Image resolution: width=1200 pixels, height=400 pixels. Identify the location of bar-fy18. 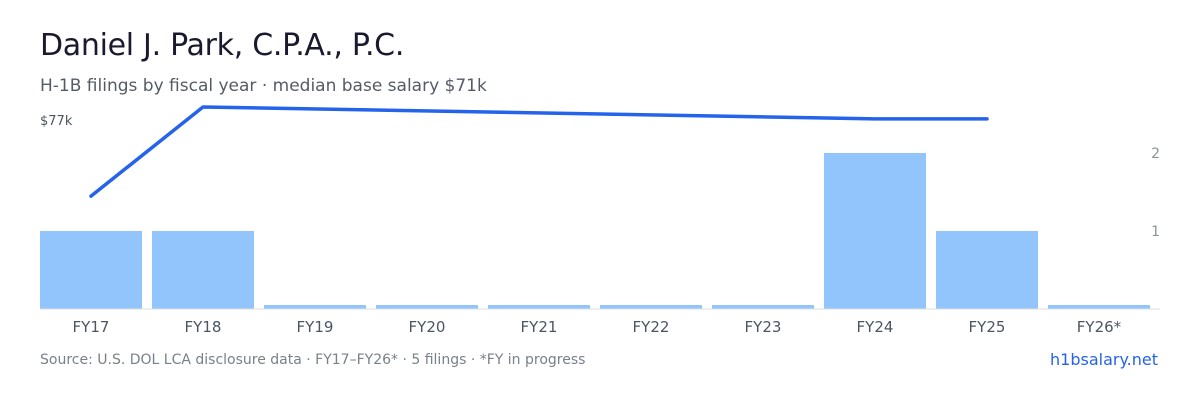
(203, 270).